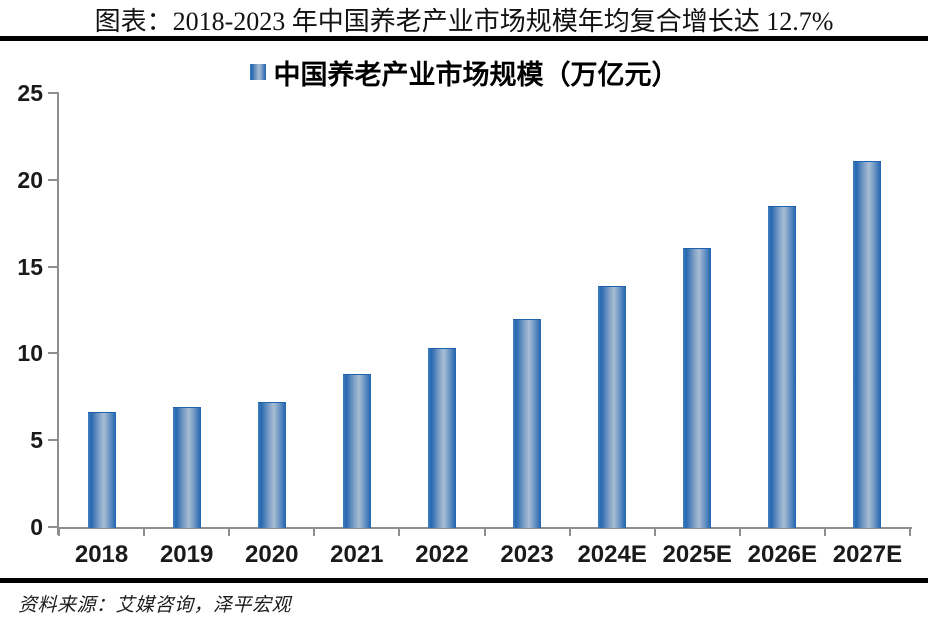  What do you see at coordinates (356, 451) in the screenshot?
I see `bar-2021` at bounding box center [356, 451].